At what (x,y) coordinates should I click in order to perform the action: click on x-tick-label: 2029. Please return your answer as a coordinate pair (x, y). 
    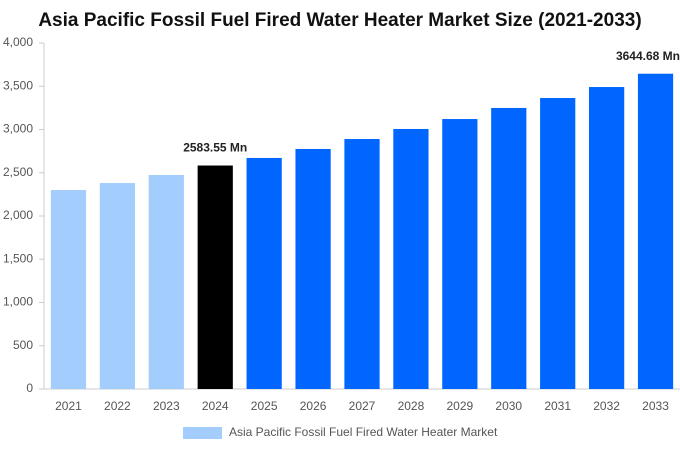
    Looking at the image, I should click on (459, 406).